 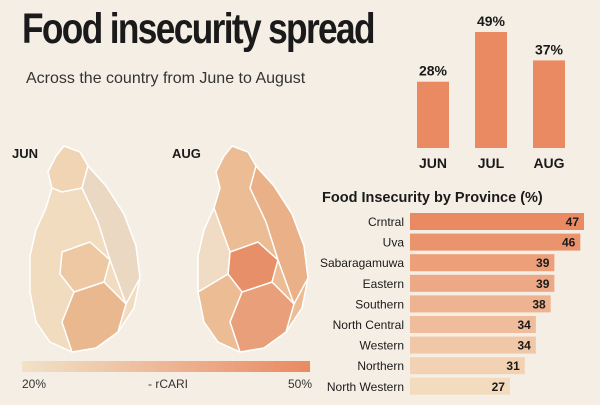 I want to click on monthly-category-label: JUL, so click(x=491, y=163).